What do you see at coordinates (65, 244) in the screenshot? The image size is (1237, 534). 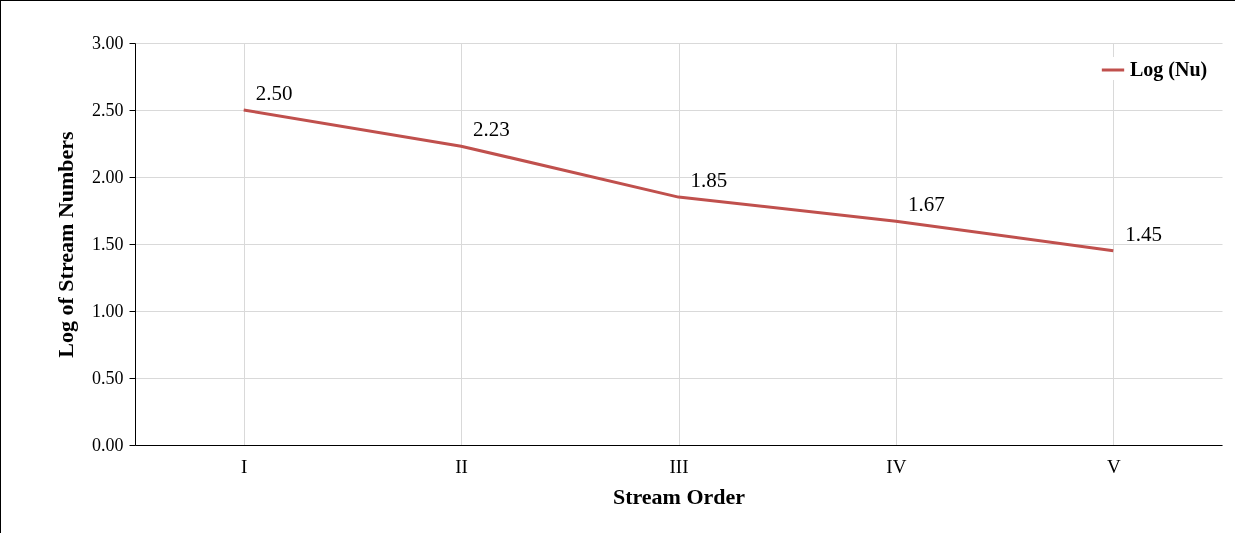 I see `y-axis-title: Log of Stream Numbers` at bounding box center [65, 244].